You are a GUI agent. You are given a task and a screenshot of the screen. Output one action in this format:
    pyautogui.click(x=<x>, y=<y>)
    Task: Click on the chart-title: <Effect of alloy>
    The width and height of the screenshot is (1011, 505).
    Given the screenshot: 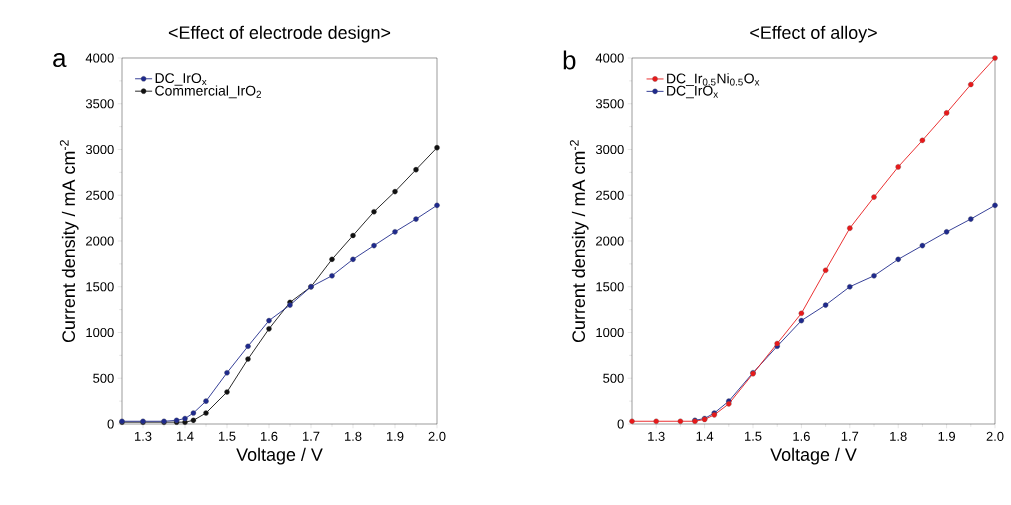 What is the action you would take?
    pyautogui.click(x=813, y=34)
    